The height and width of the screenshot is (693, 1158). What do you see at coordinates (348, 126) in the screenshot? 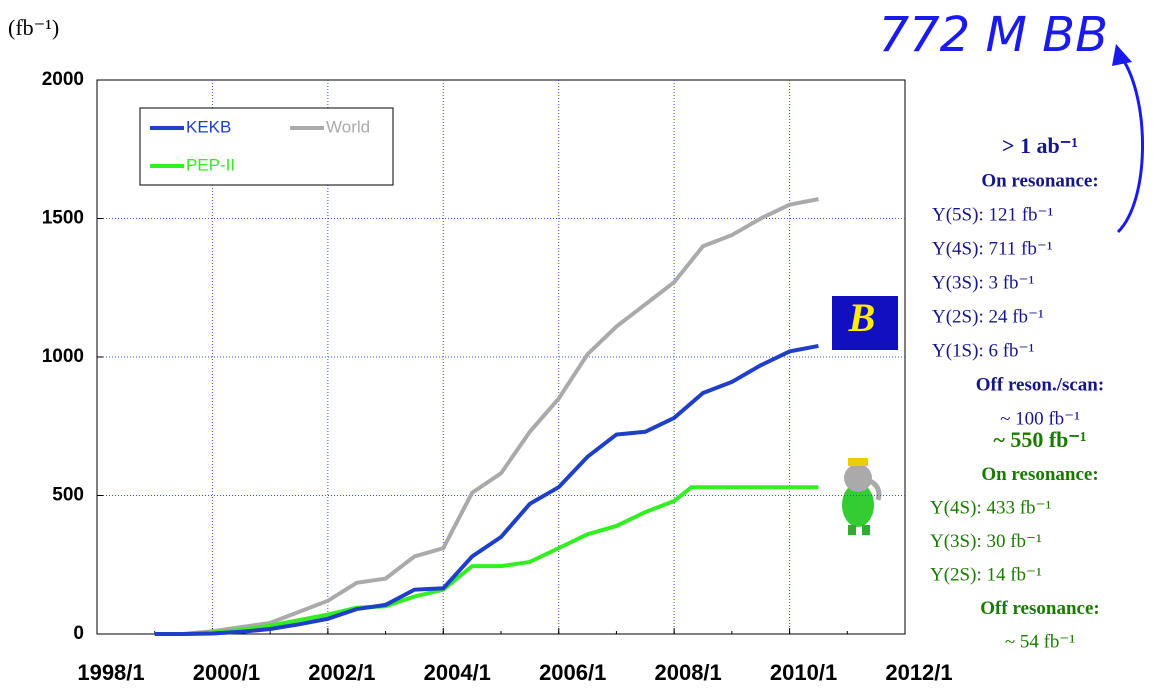
I see `legend-label: World` at bounding box center [348, 126].